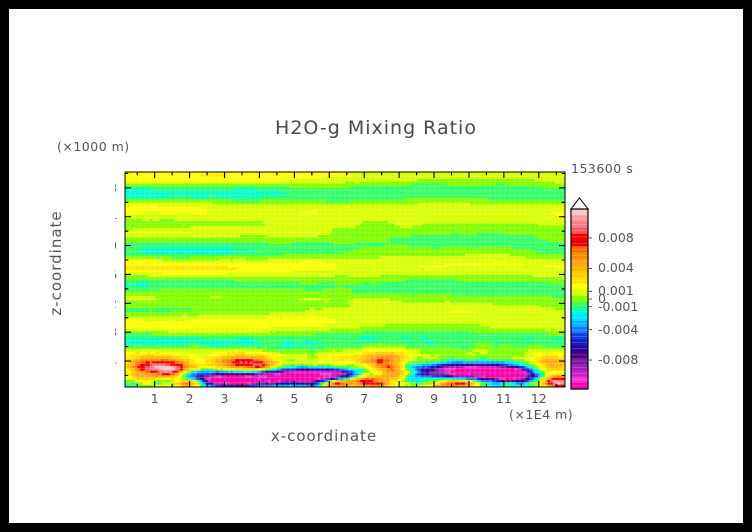  I want to click on x-axis-tick-label: 7, so click(364, 397).